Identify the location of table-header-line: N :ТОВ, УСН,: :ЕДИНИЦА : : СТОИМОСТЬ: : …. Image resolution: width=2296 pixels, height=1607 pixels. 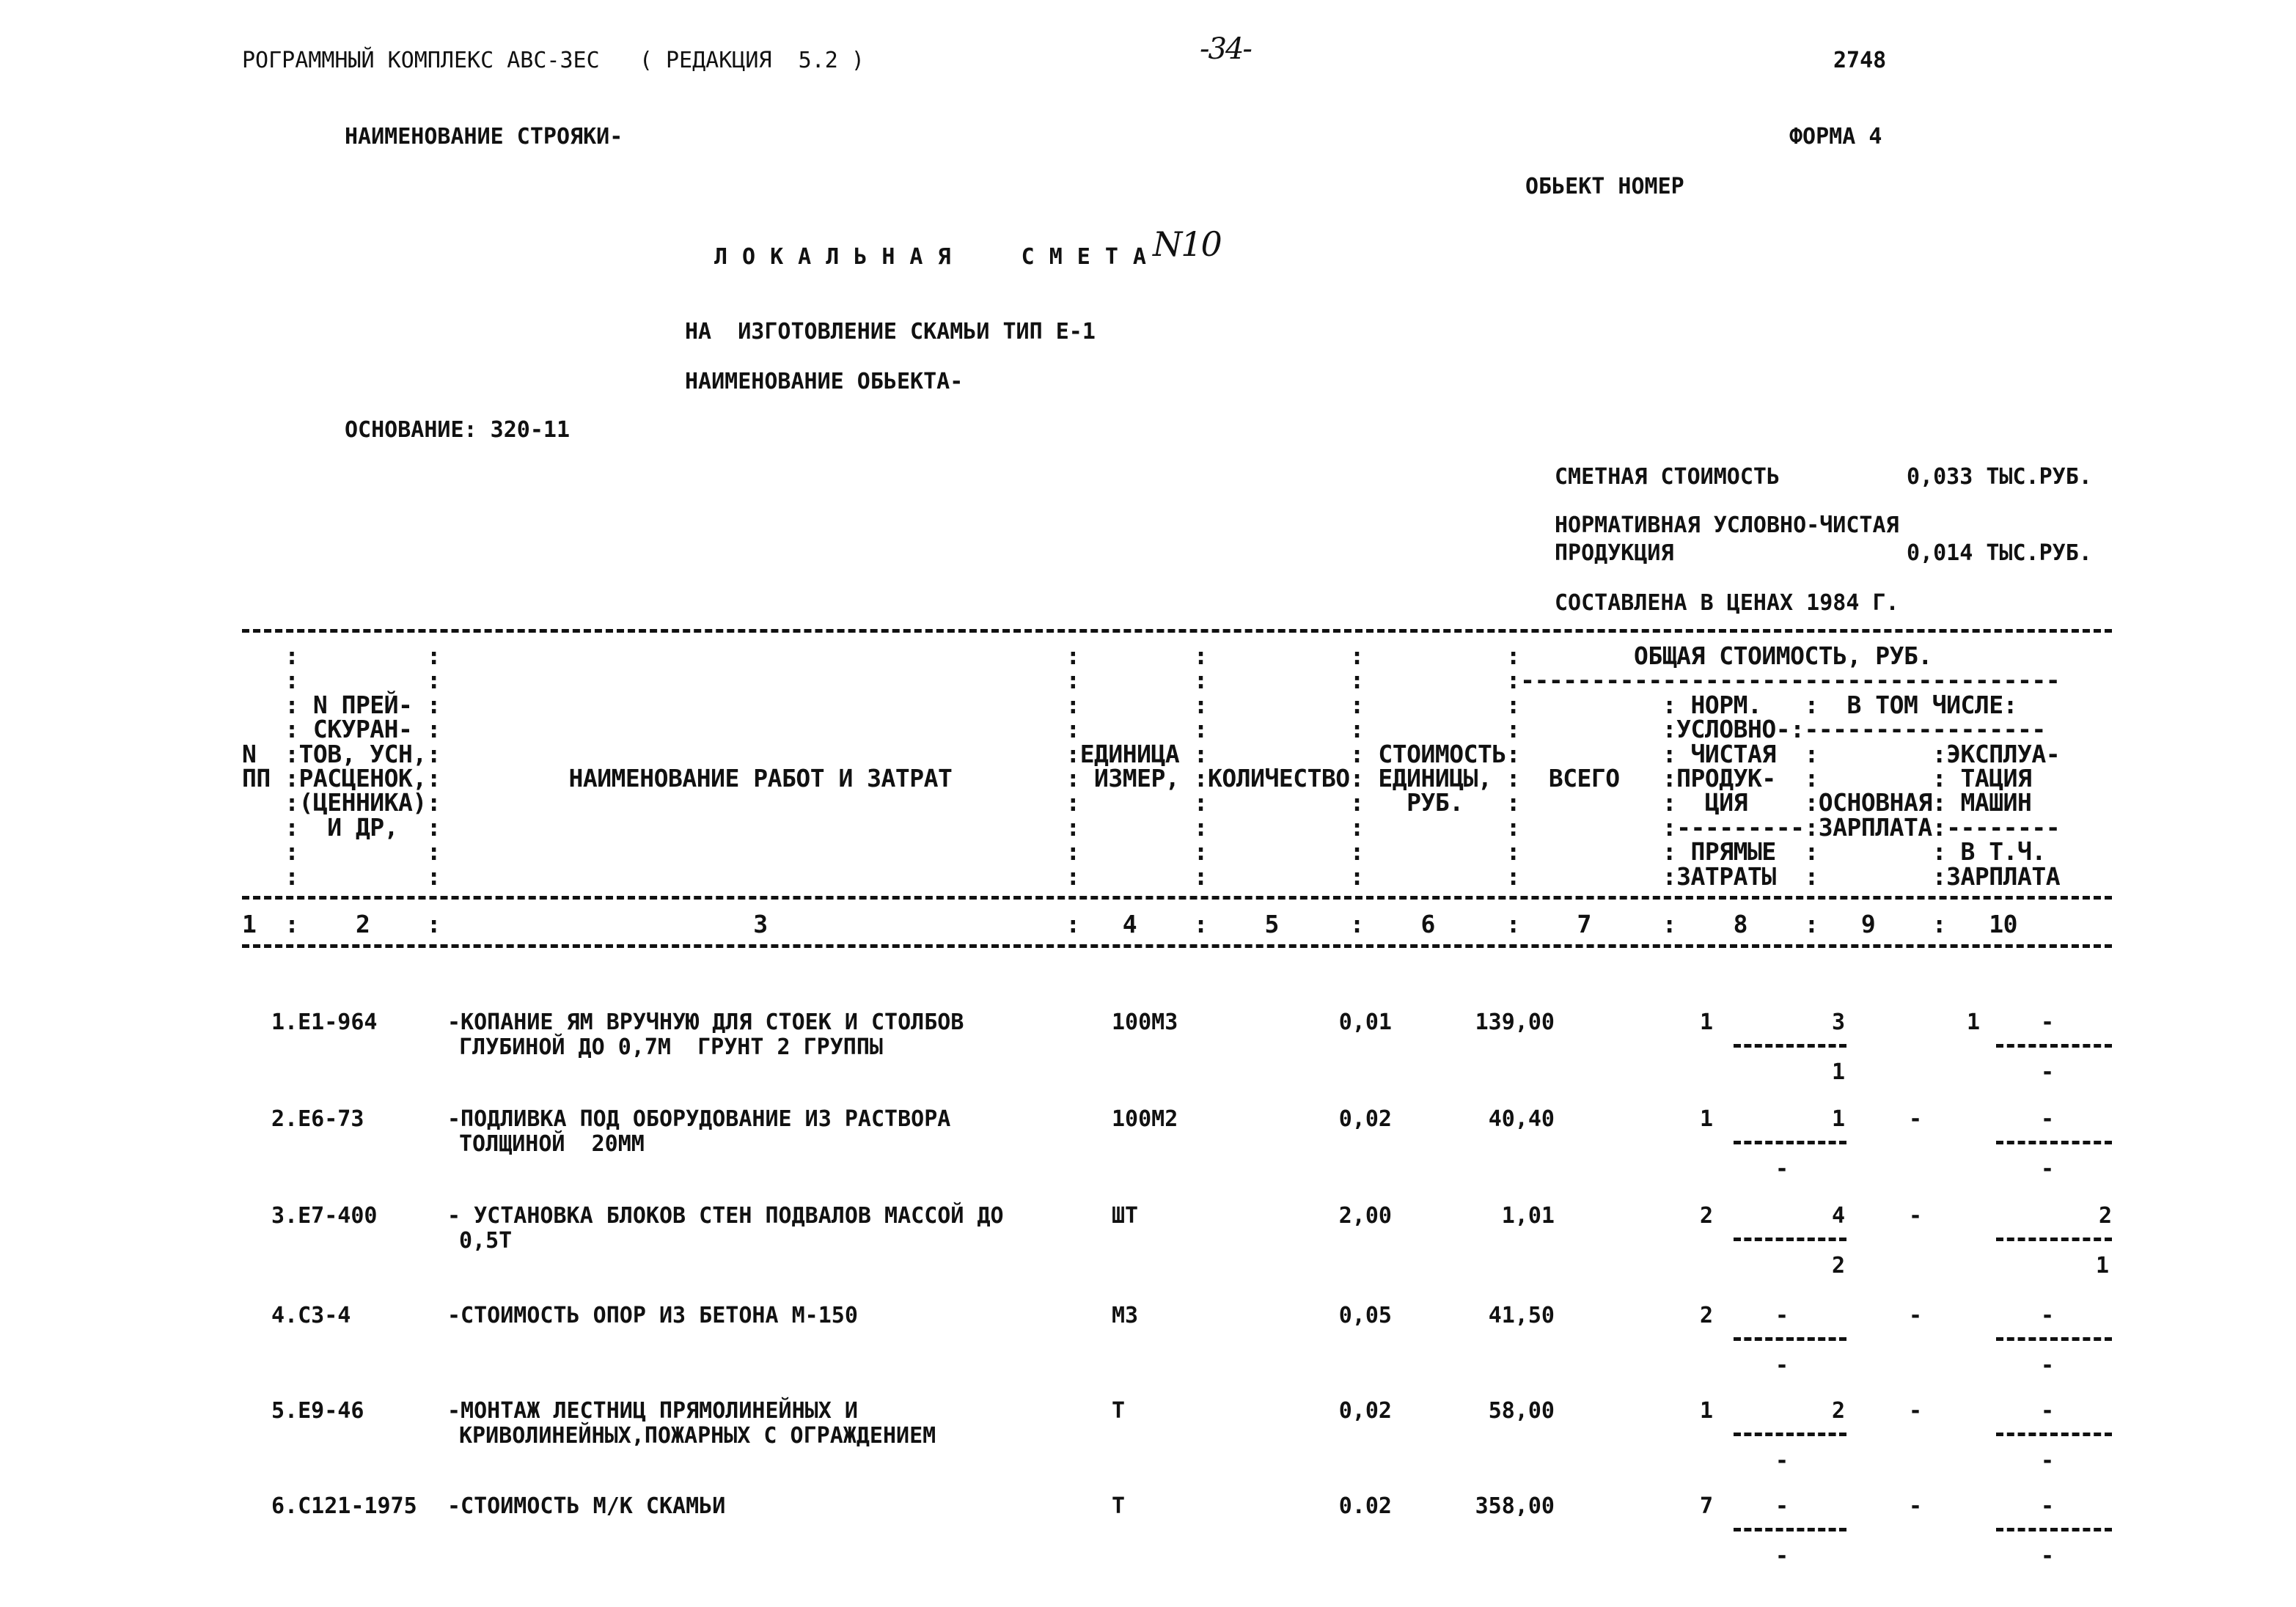
(1151, 754).